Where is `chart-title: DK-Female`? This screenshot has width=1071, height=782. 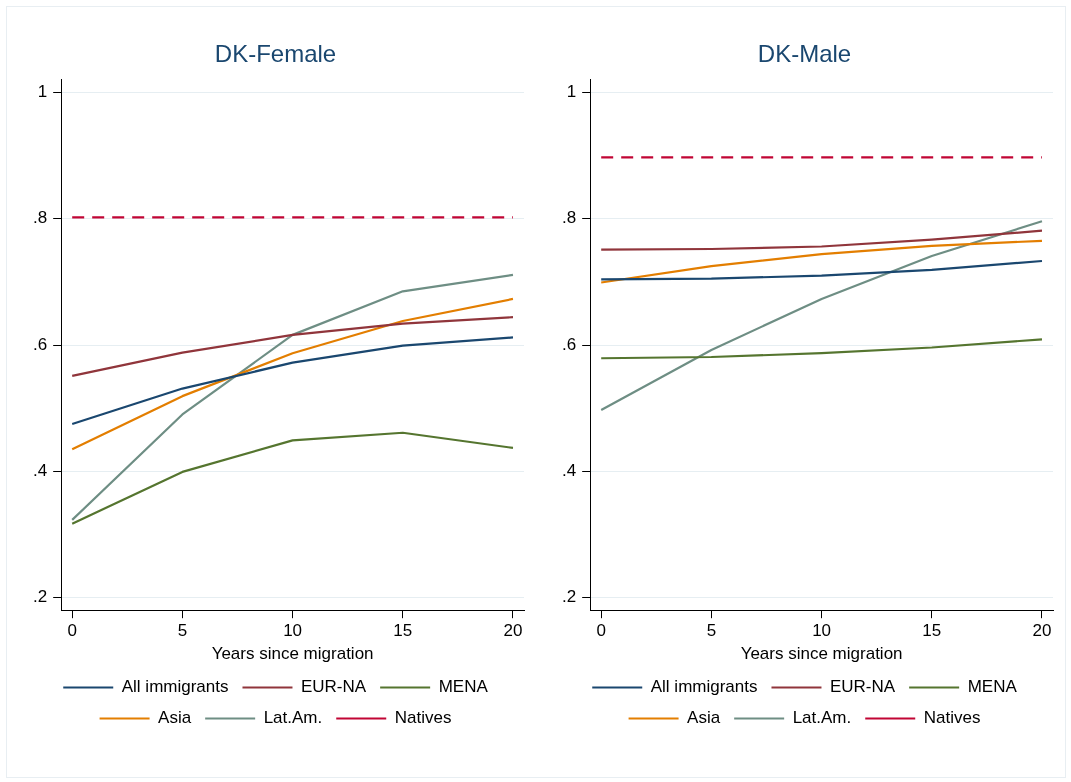
chart-title: DK-Female is located at coordinates (275, 54).